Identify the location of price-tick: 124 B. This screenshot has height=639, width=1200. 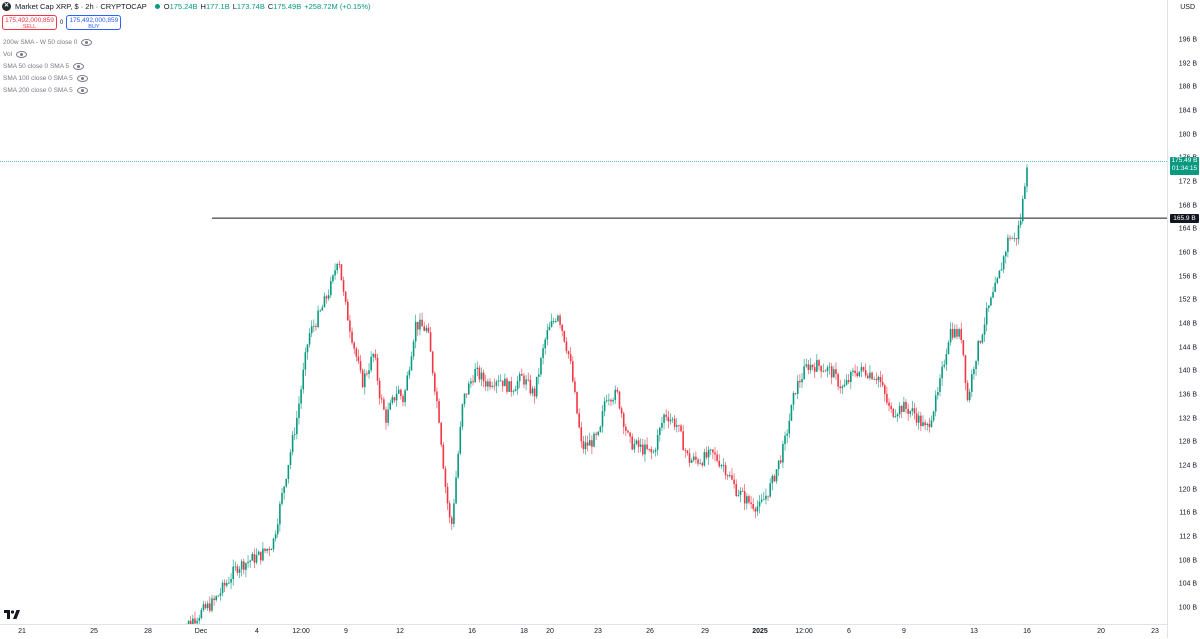
(1187, 466).